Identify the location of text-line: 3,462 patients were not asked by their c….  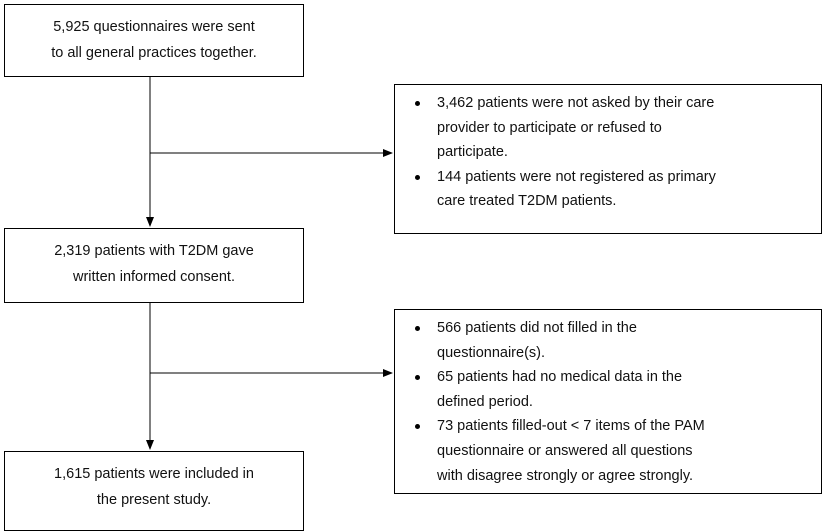
(576, 103).